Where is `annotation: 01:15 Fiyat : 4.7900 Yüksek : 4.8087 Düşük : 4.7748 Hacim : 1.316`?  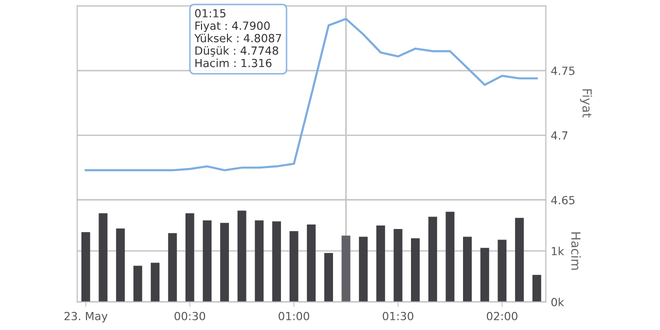 annotation: 01:15 Fiyat : 4.7900 Yüksek : 4.8087 Düşük : 4.7748 Hacim : 1.316 is located at coordinates (238, 38).